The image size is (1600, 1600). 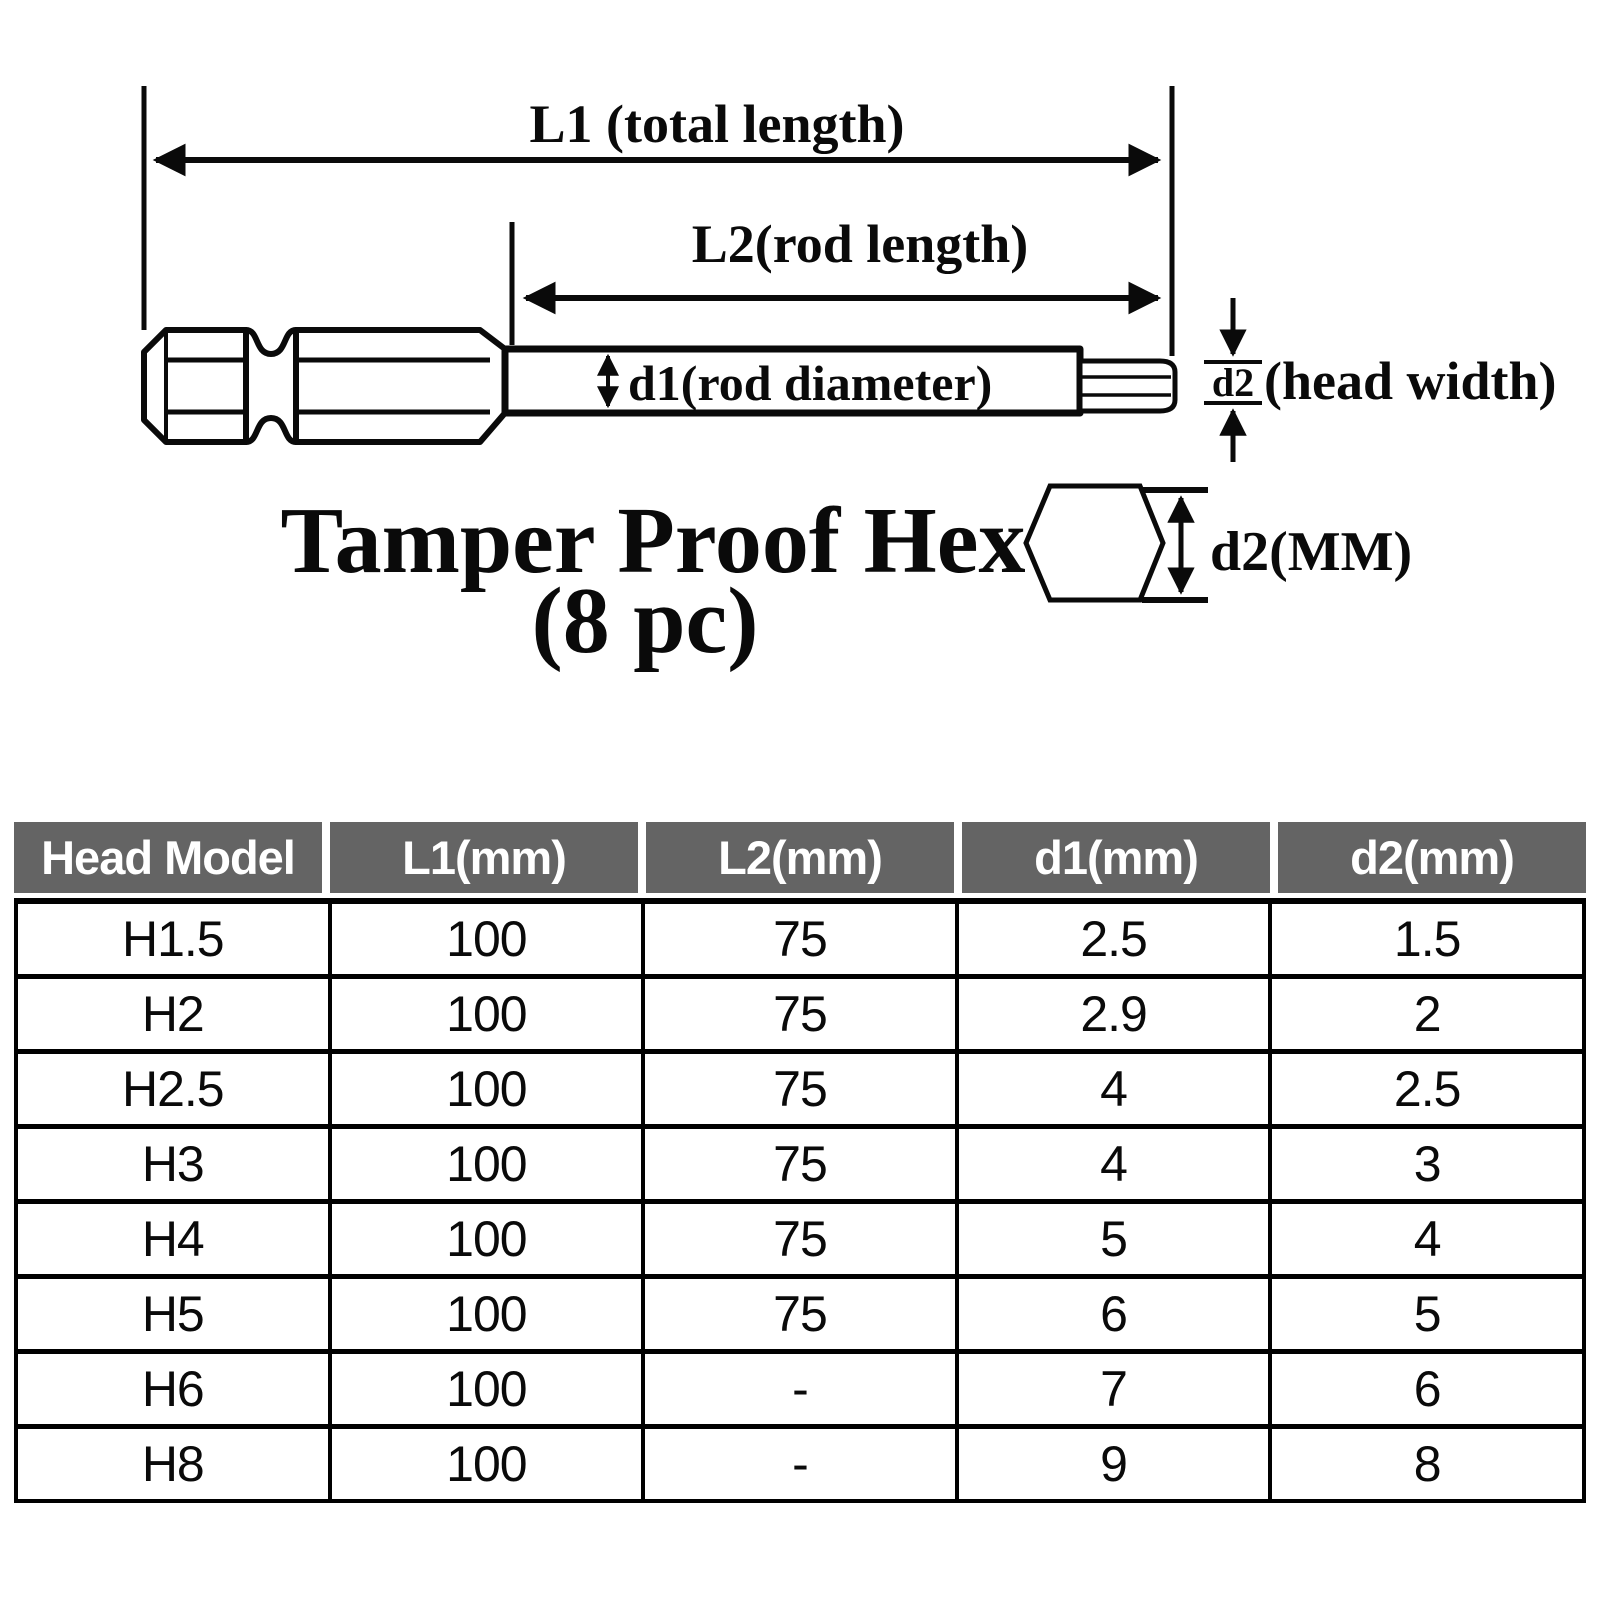 I want to click on header-cell: d2(mm), so click(x=1432, y=857).